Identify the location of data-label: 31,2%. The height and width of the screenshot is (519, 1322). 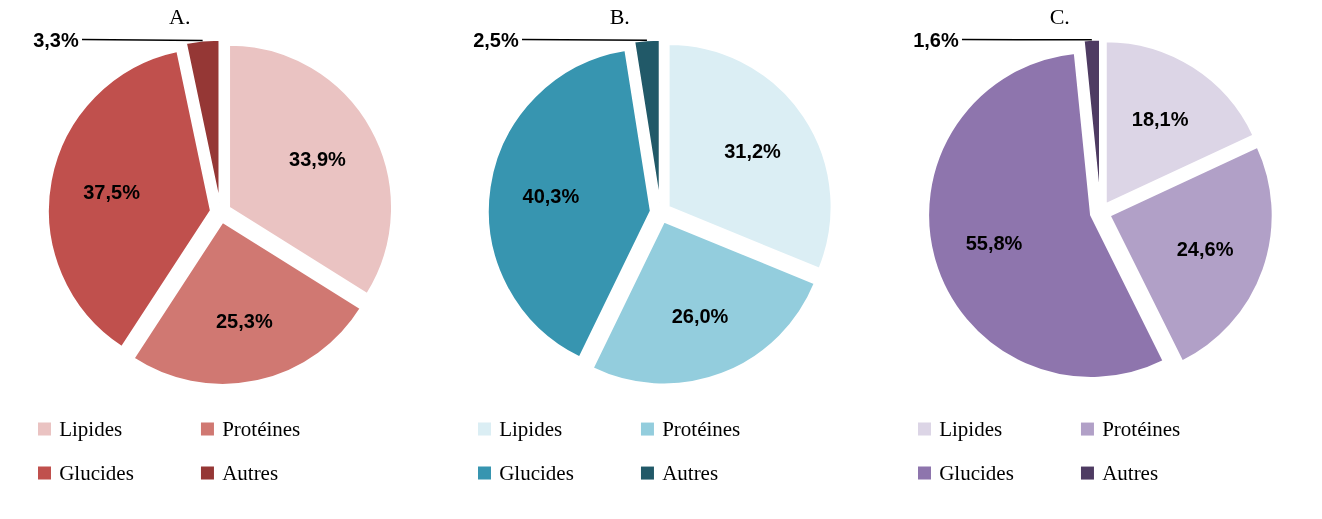
(753, 150).